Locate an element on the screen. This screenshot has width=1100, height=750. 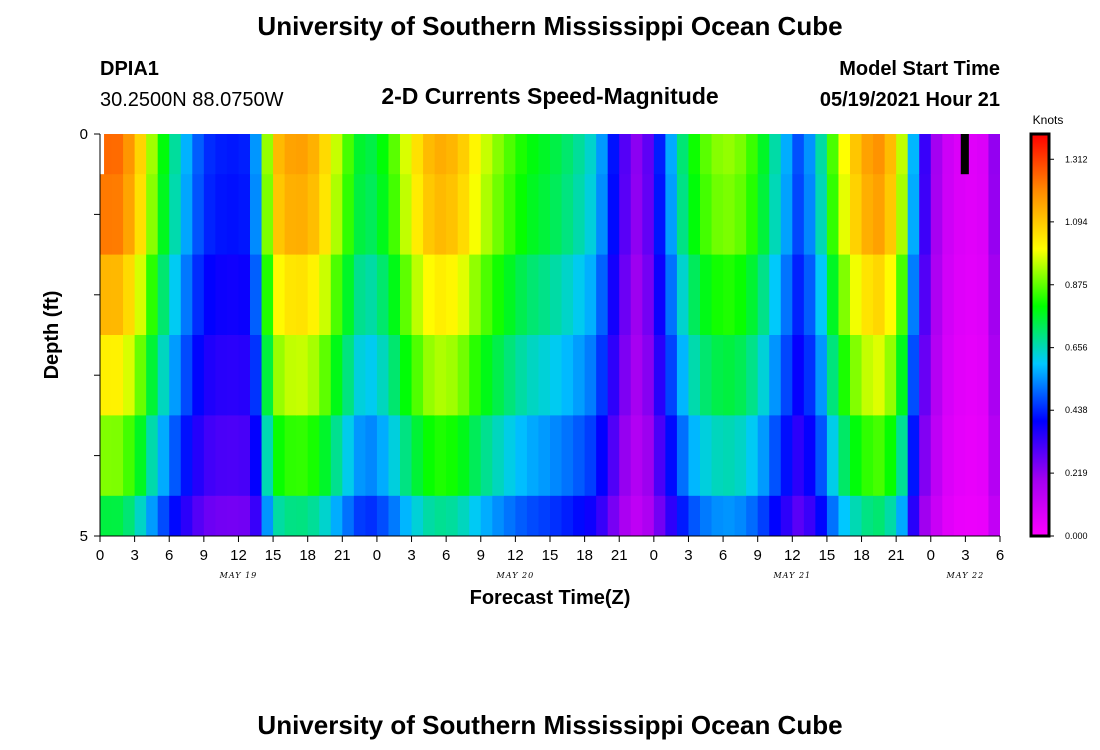
model-start-label: Model Start Time is located at coordinates (919, 69).